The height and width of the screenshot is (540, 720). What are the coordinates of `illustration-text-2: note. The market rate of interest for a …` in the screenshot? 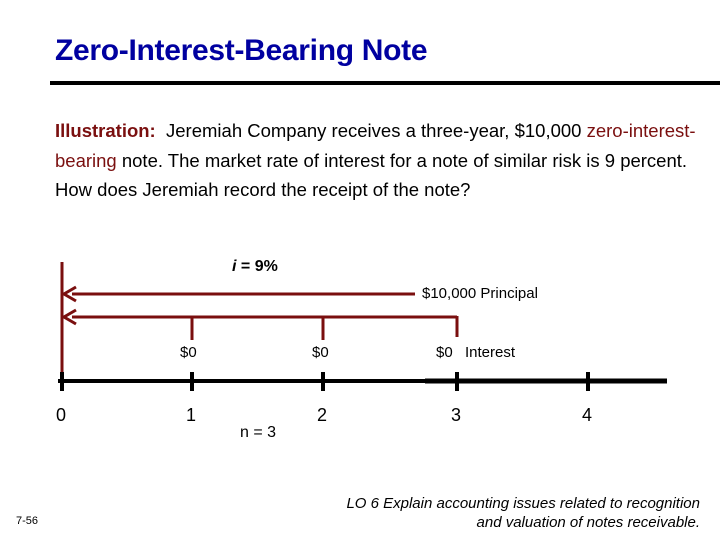 It's located at (371, 175).